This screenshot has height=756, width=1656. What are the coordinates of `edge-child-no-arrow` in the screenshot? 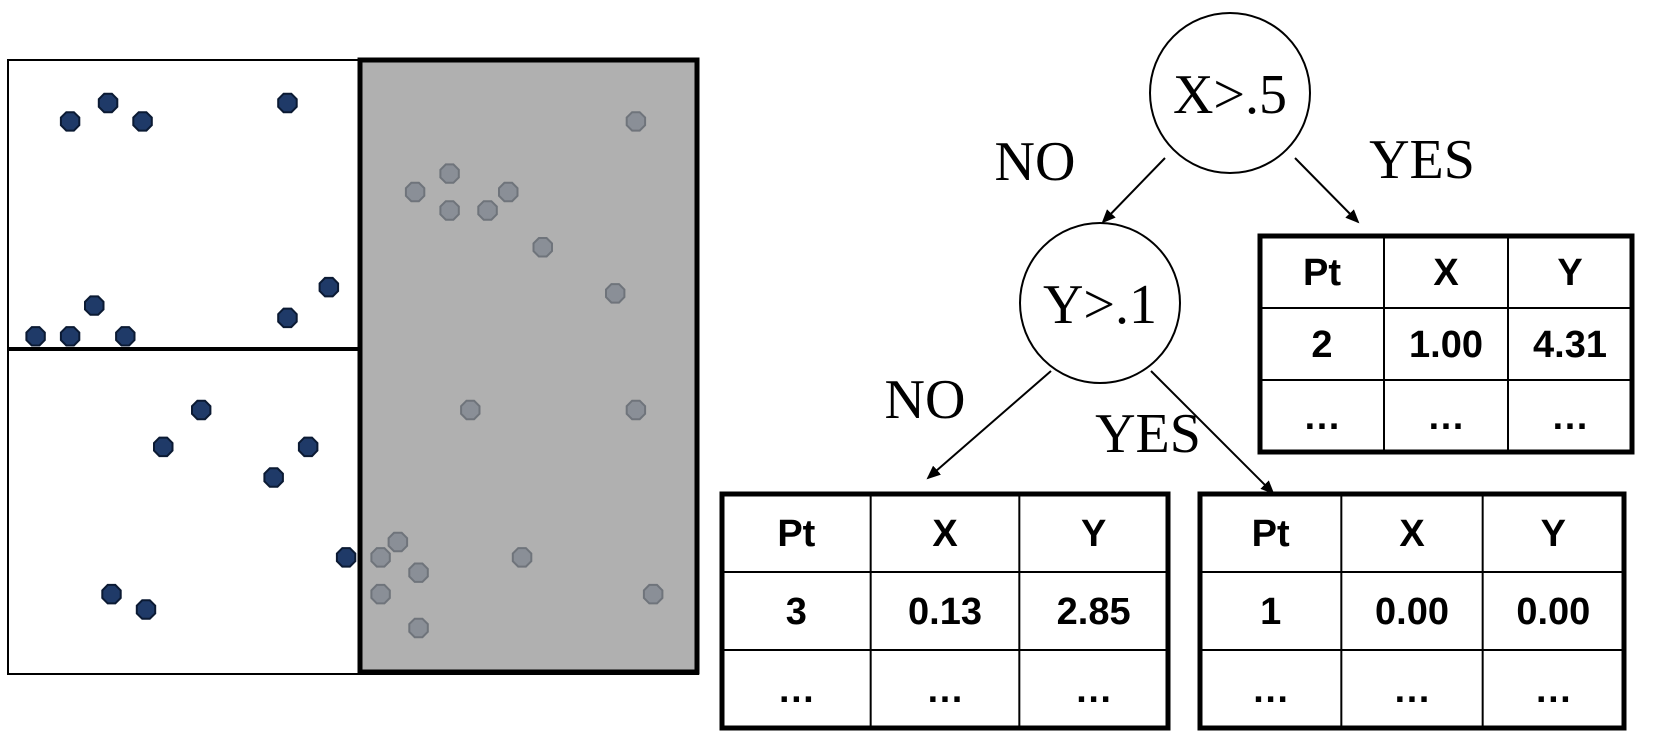 It's located at (989, 425).